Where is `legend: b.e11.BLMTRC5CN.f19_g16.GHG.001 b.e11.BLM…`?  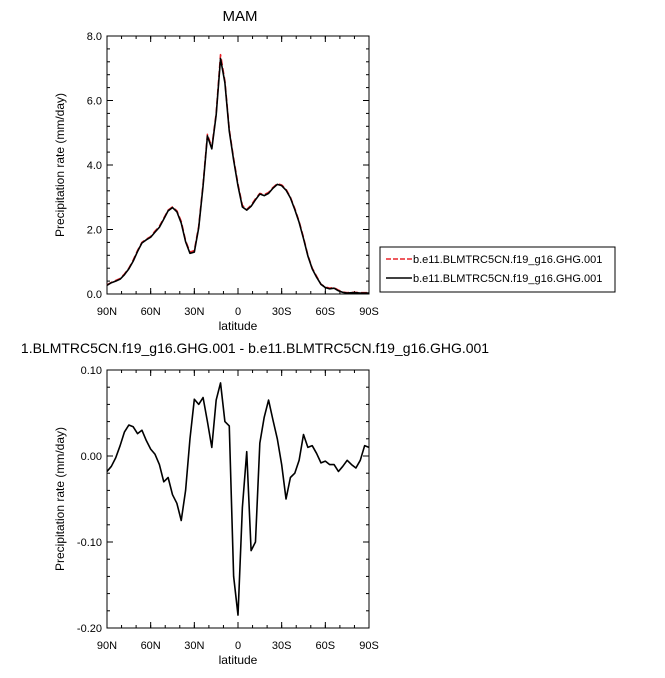 legend: b.e11.BLMTRC5CN.f19_g16.GHG.001 b.e11.BLM… is located at coordinates (497, 269).